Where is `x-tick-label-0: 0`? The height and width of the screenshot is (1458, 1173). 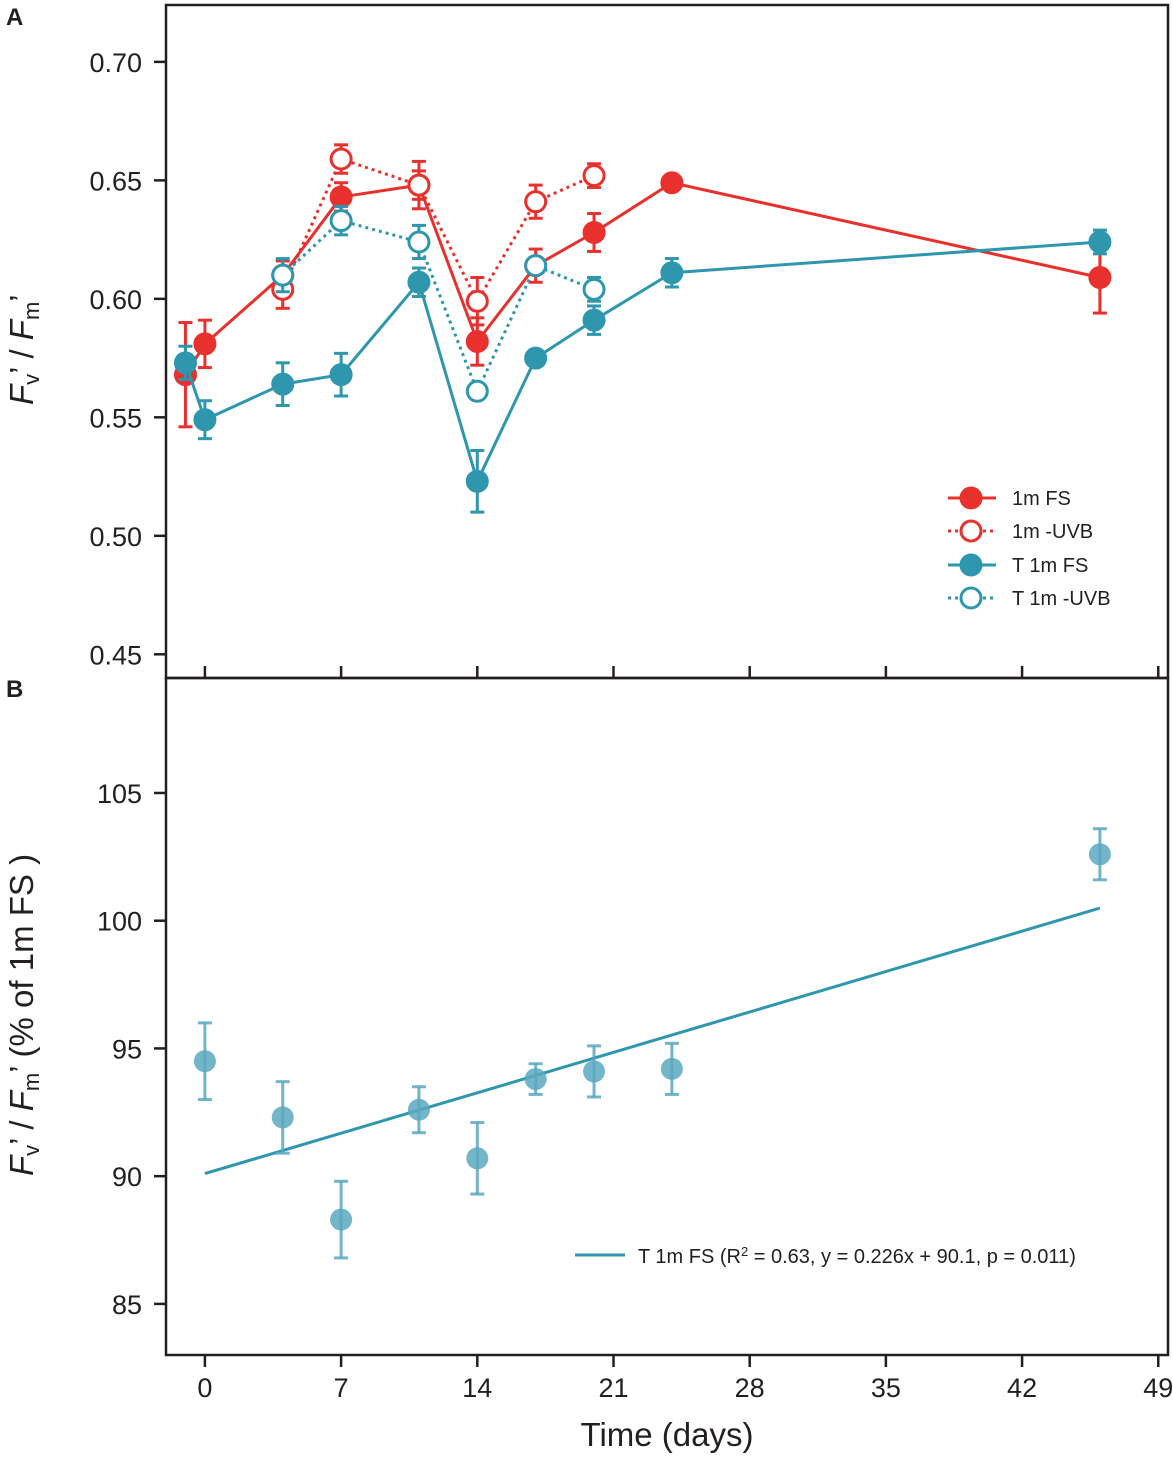 x-tick-label-0: 0 is located at coordinates (204, 1388).